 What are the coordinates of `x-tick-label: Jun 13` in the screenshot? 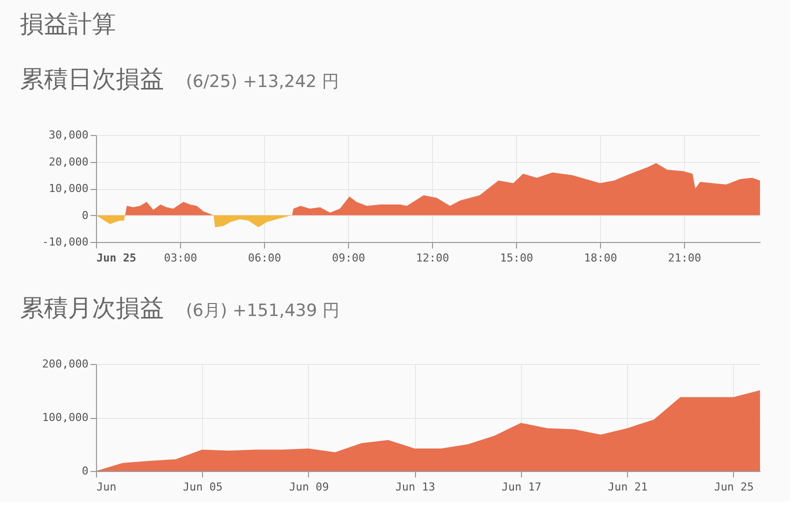 It's located at (415, 487).